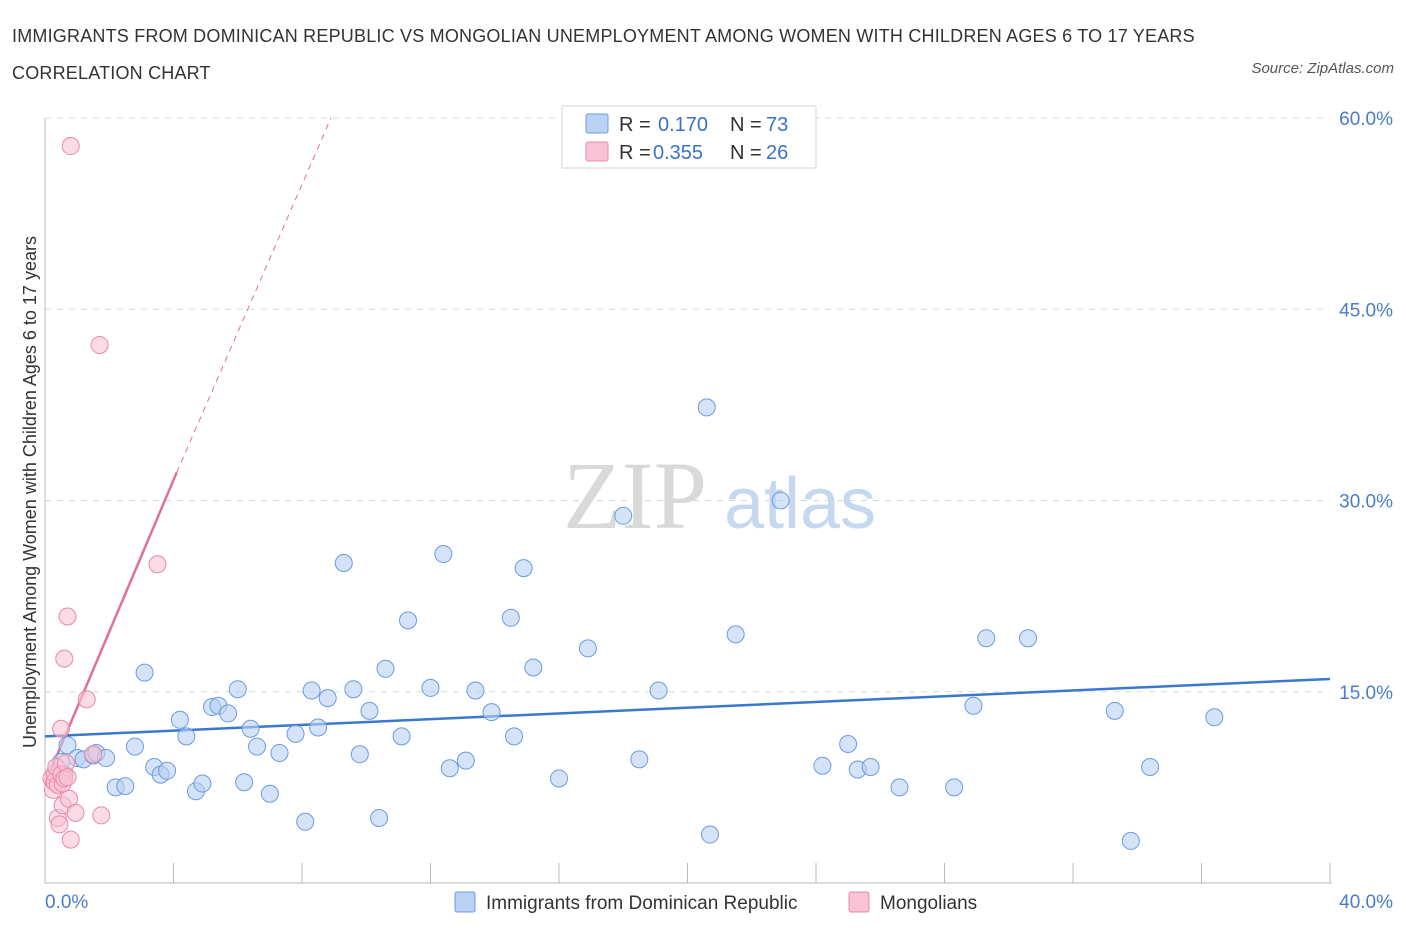 Image resolution: width=1406 pixels, height=930 pixels. What do you see at coordinates (635, 495) in the screenshot?
I see `watermark-zip: ZIP` at bounding box center [635, 495].